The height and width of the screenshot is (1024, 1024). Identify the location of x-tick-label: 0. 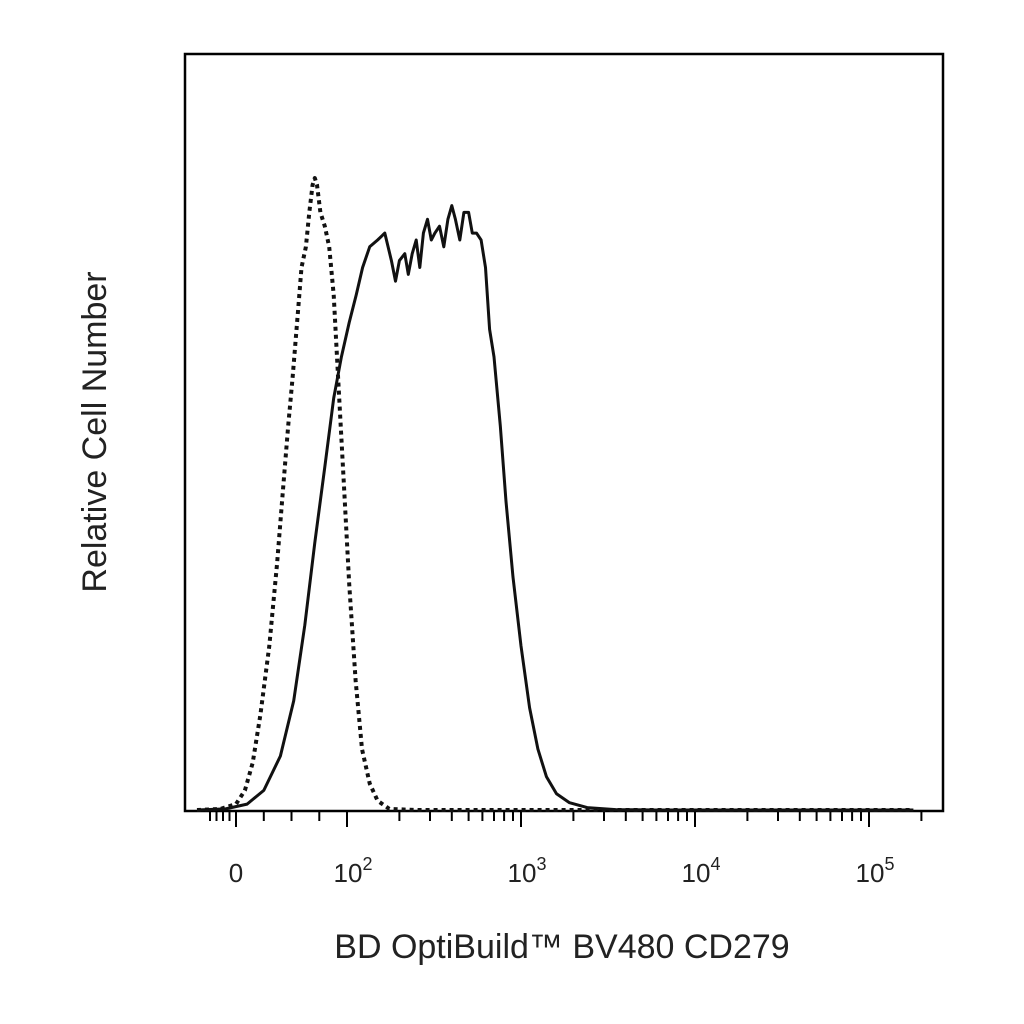
(236, 873).